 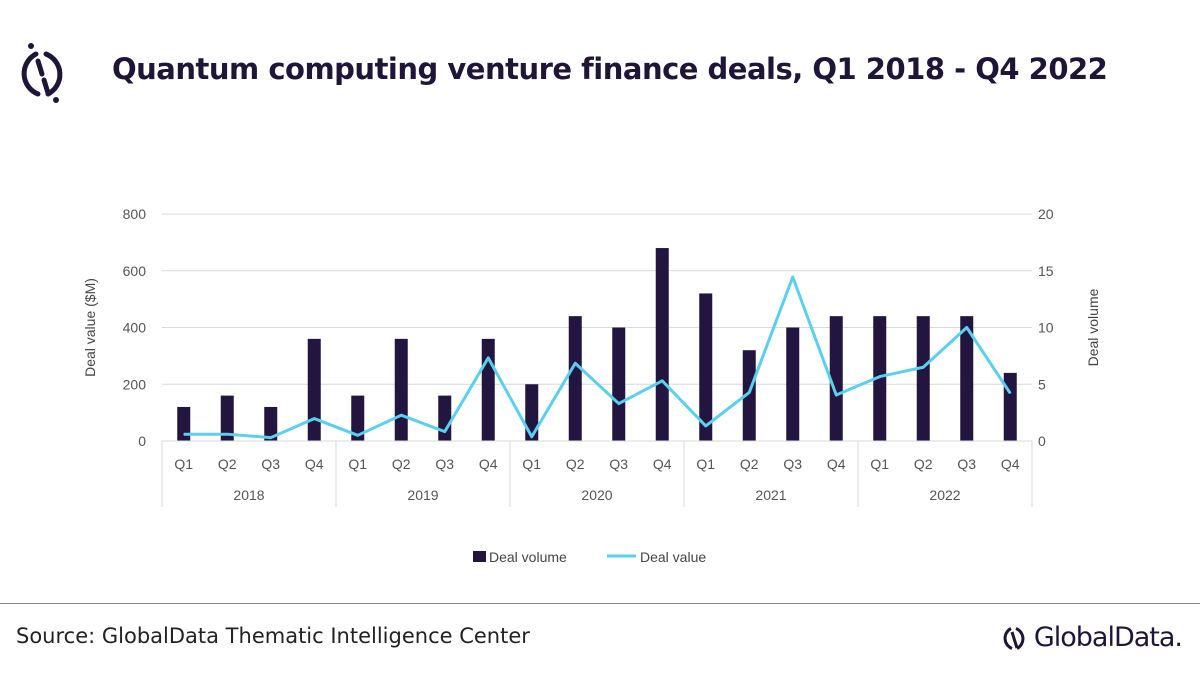 I want to click on y-tick-left: 200, so click(x=135, y=384).